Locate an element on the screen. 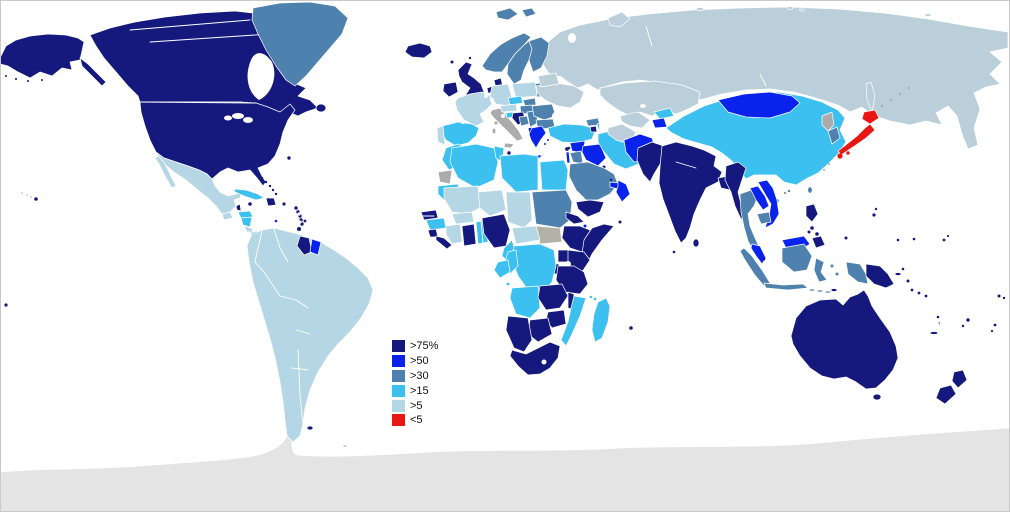 This screenshot has height=512, width=1010. region-yemen is located at coordinates (590, 208).